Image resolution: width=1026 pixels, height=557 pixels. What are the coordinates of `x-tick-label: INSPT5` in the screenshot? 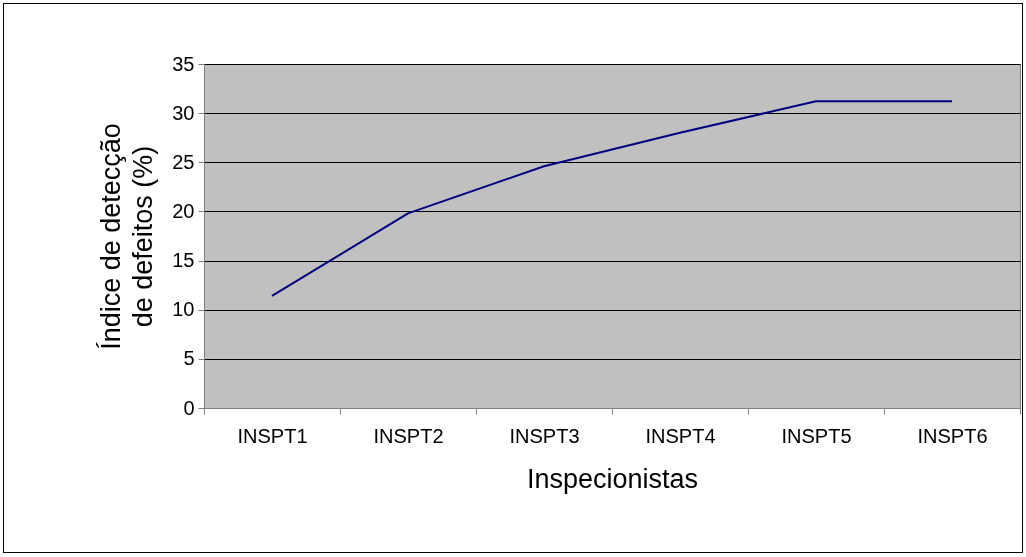 It's located at (816, 435).